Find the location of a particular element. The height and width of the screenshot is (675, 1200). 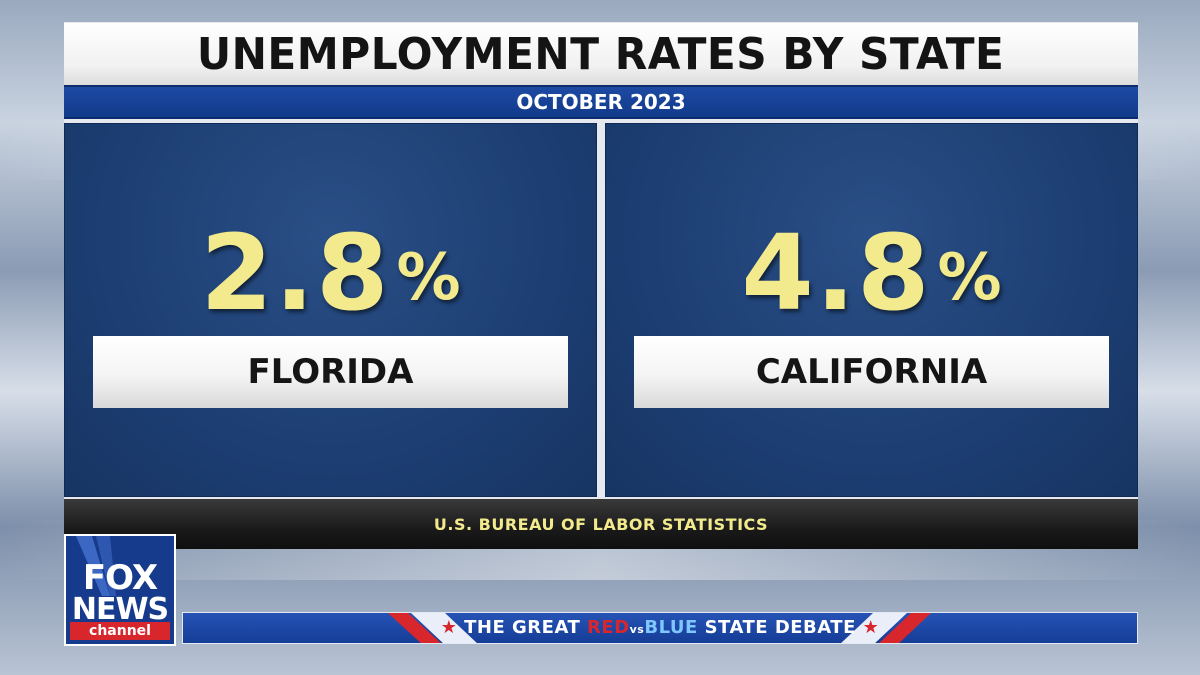

state-label-box: CALIFORNIA is located at coordinates (871, 372).